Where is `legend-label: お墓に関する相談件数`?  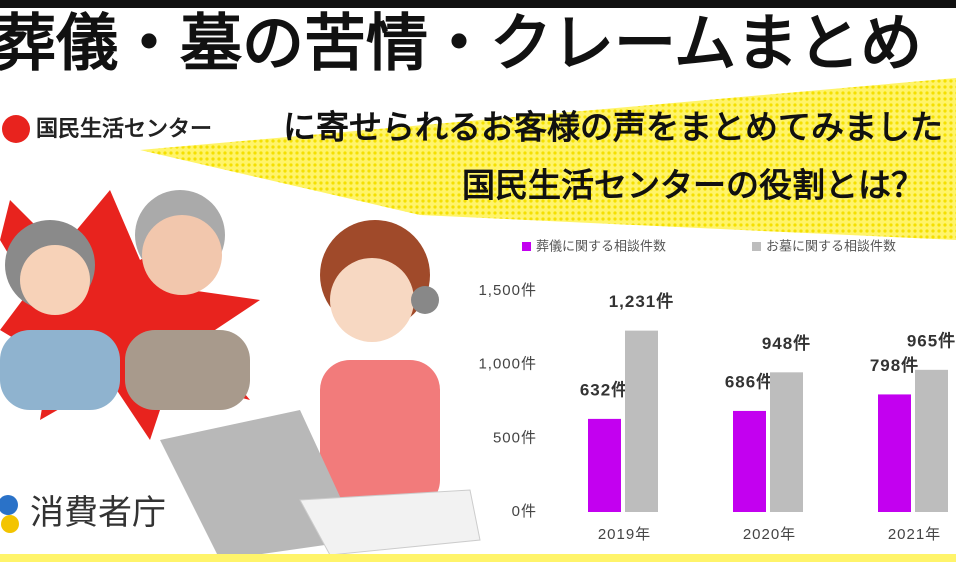
legend-label: お墓に関する相談件数 is located at coordinates (831, 245).